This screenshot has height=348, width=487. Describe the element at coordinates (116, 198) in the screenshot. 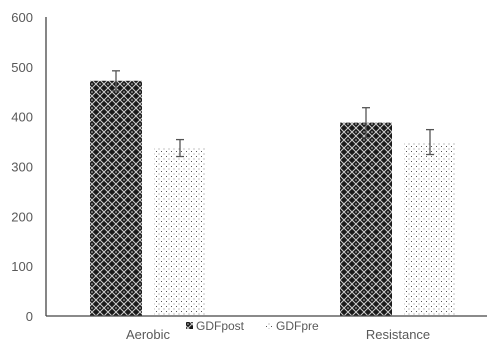

I see `bar-gdfpost-aerobic` at that location.